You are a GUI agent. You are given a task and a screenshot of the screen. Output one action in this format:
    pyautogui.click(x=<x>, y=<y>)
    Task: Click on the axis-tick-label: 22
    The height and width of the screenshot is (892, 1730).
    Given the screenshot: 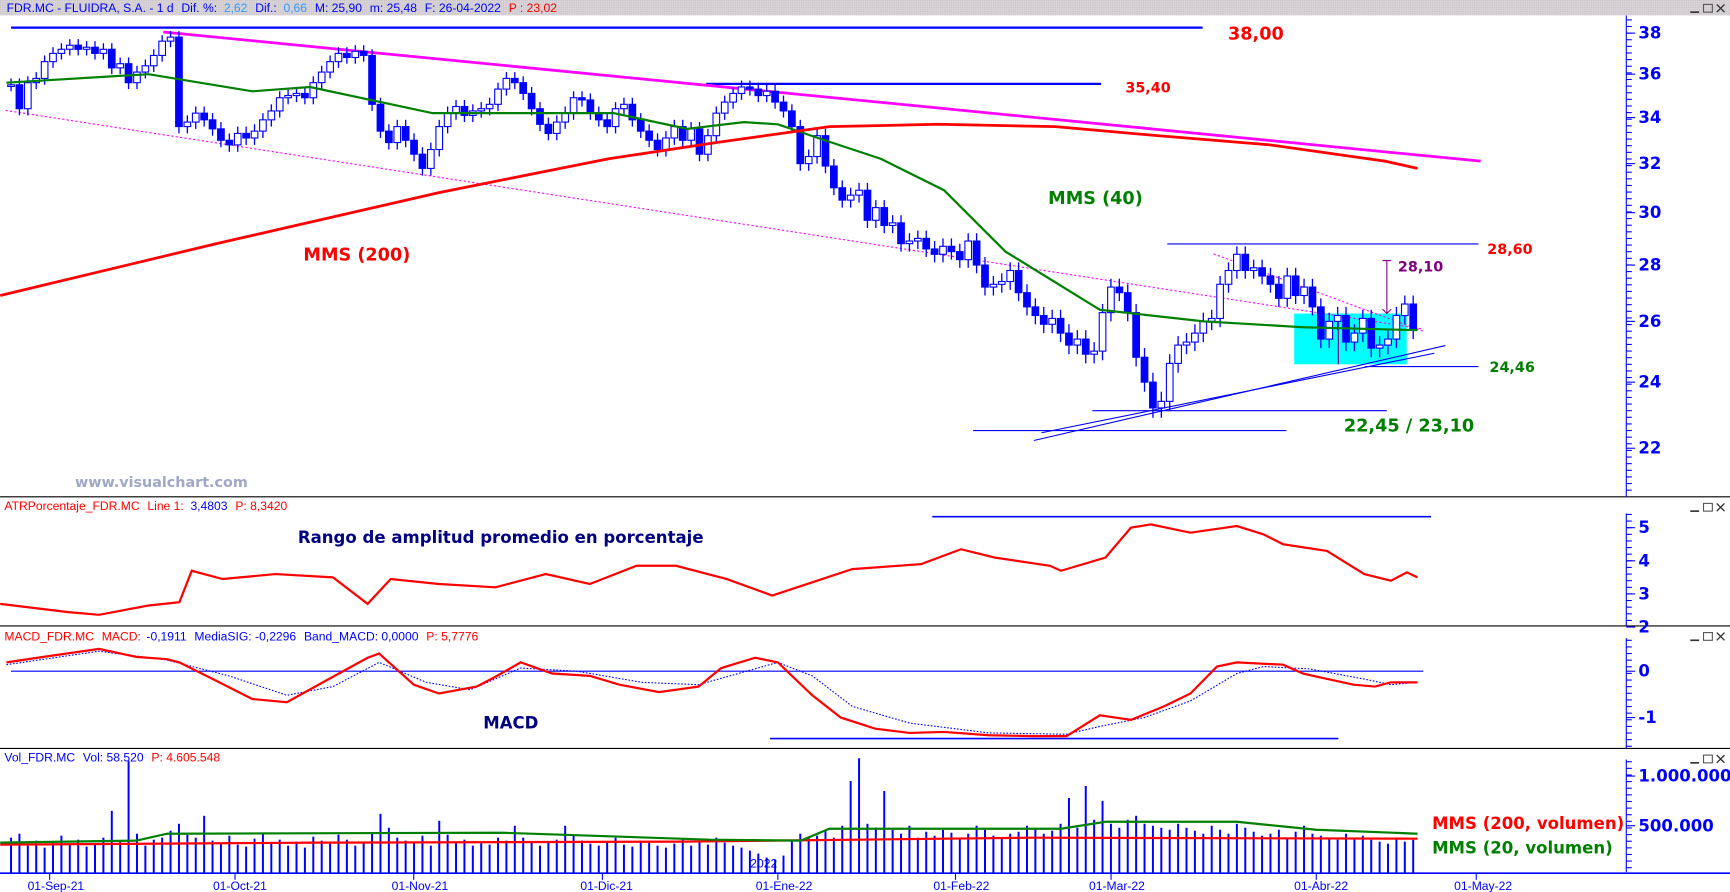 What is the action you would take?
    pyautogui.click(x=1649, y=448)
    